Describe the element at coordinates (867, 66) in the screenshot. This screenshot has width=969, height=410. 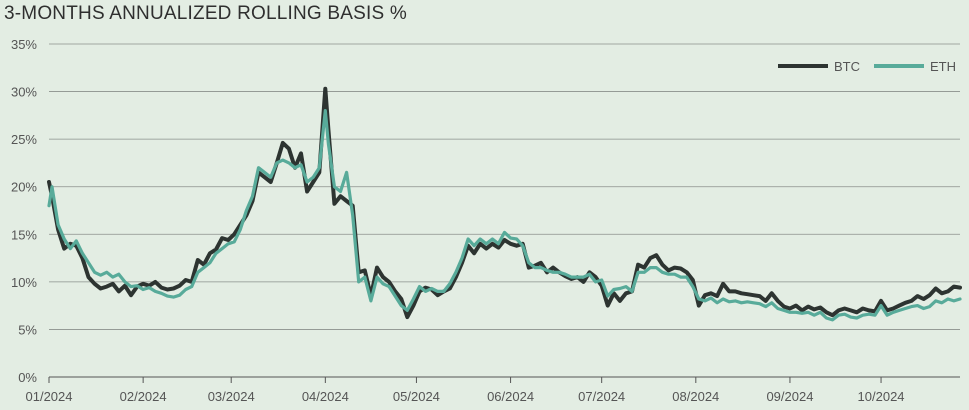
I see `legend: BTC ETH` at that location.